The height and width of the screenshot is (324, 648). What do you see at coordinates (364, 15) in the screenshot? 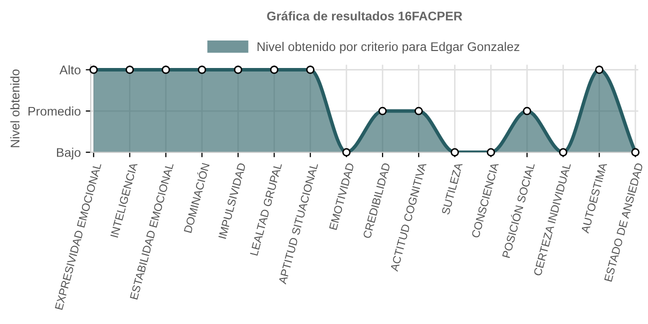
I see `chart-title: Gráfica de resultados 16FACPER` at bounding box center [364, 15].